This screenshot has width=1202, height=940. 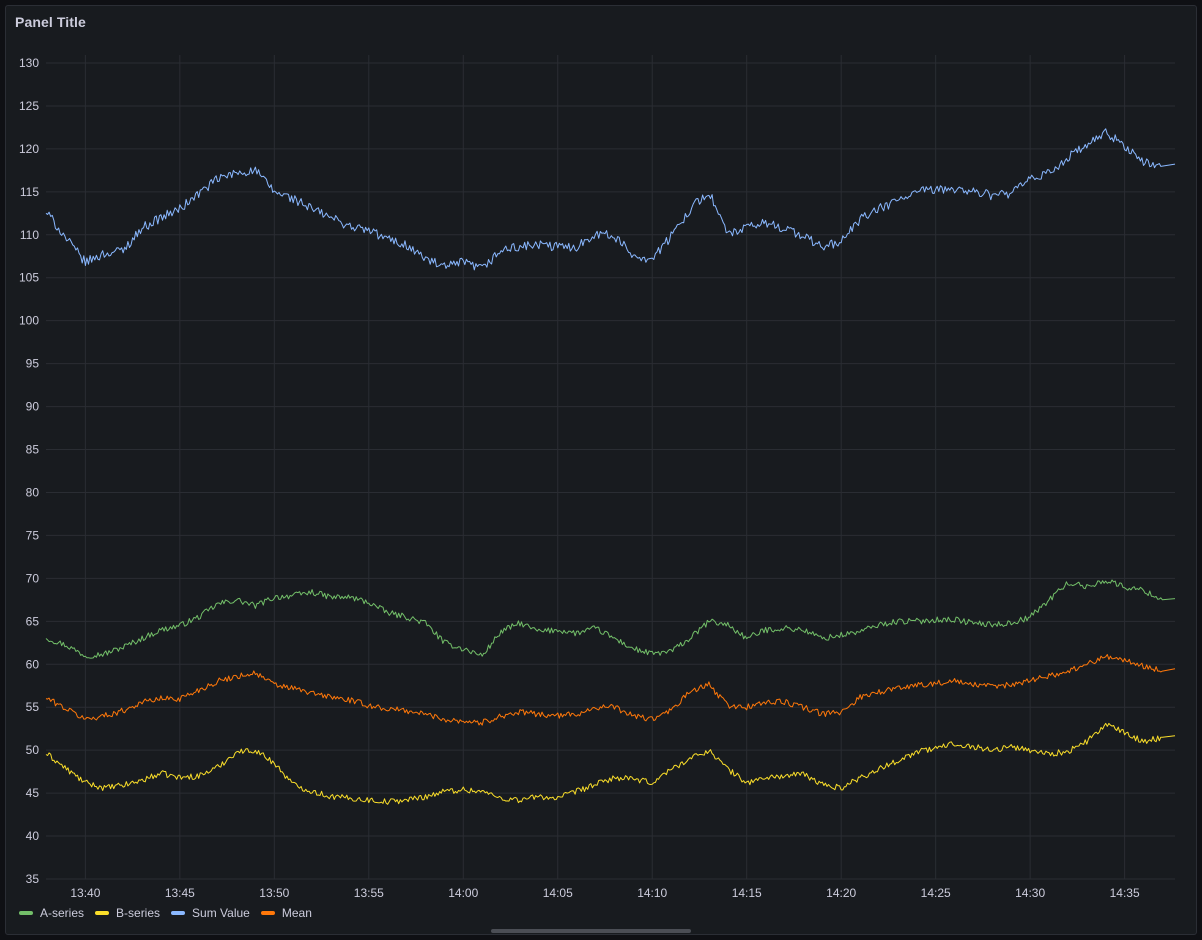 I want to click on series-line-sum-value, so click(x=610, y=199).